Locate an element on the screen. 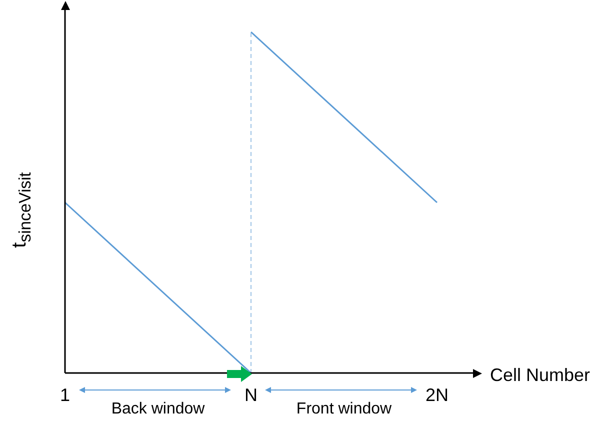 This screenshot has height=424, width=608. x-tick-label: 2N is located at coordinates (437, 394).